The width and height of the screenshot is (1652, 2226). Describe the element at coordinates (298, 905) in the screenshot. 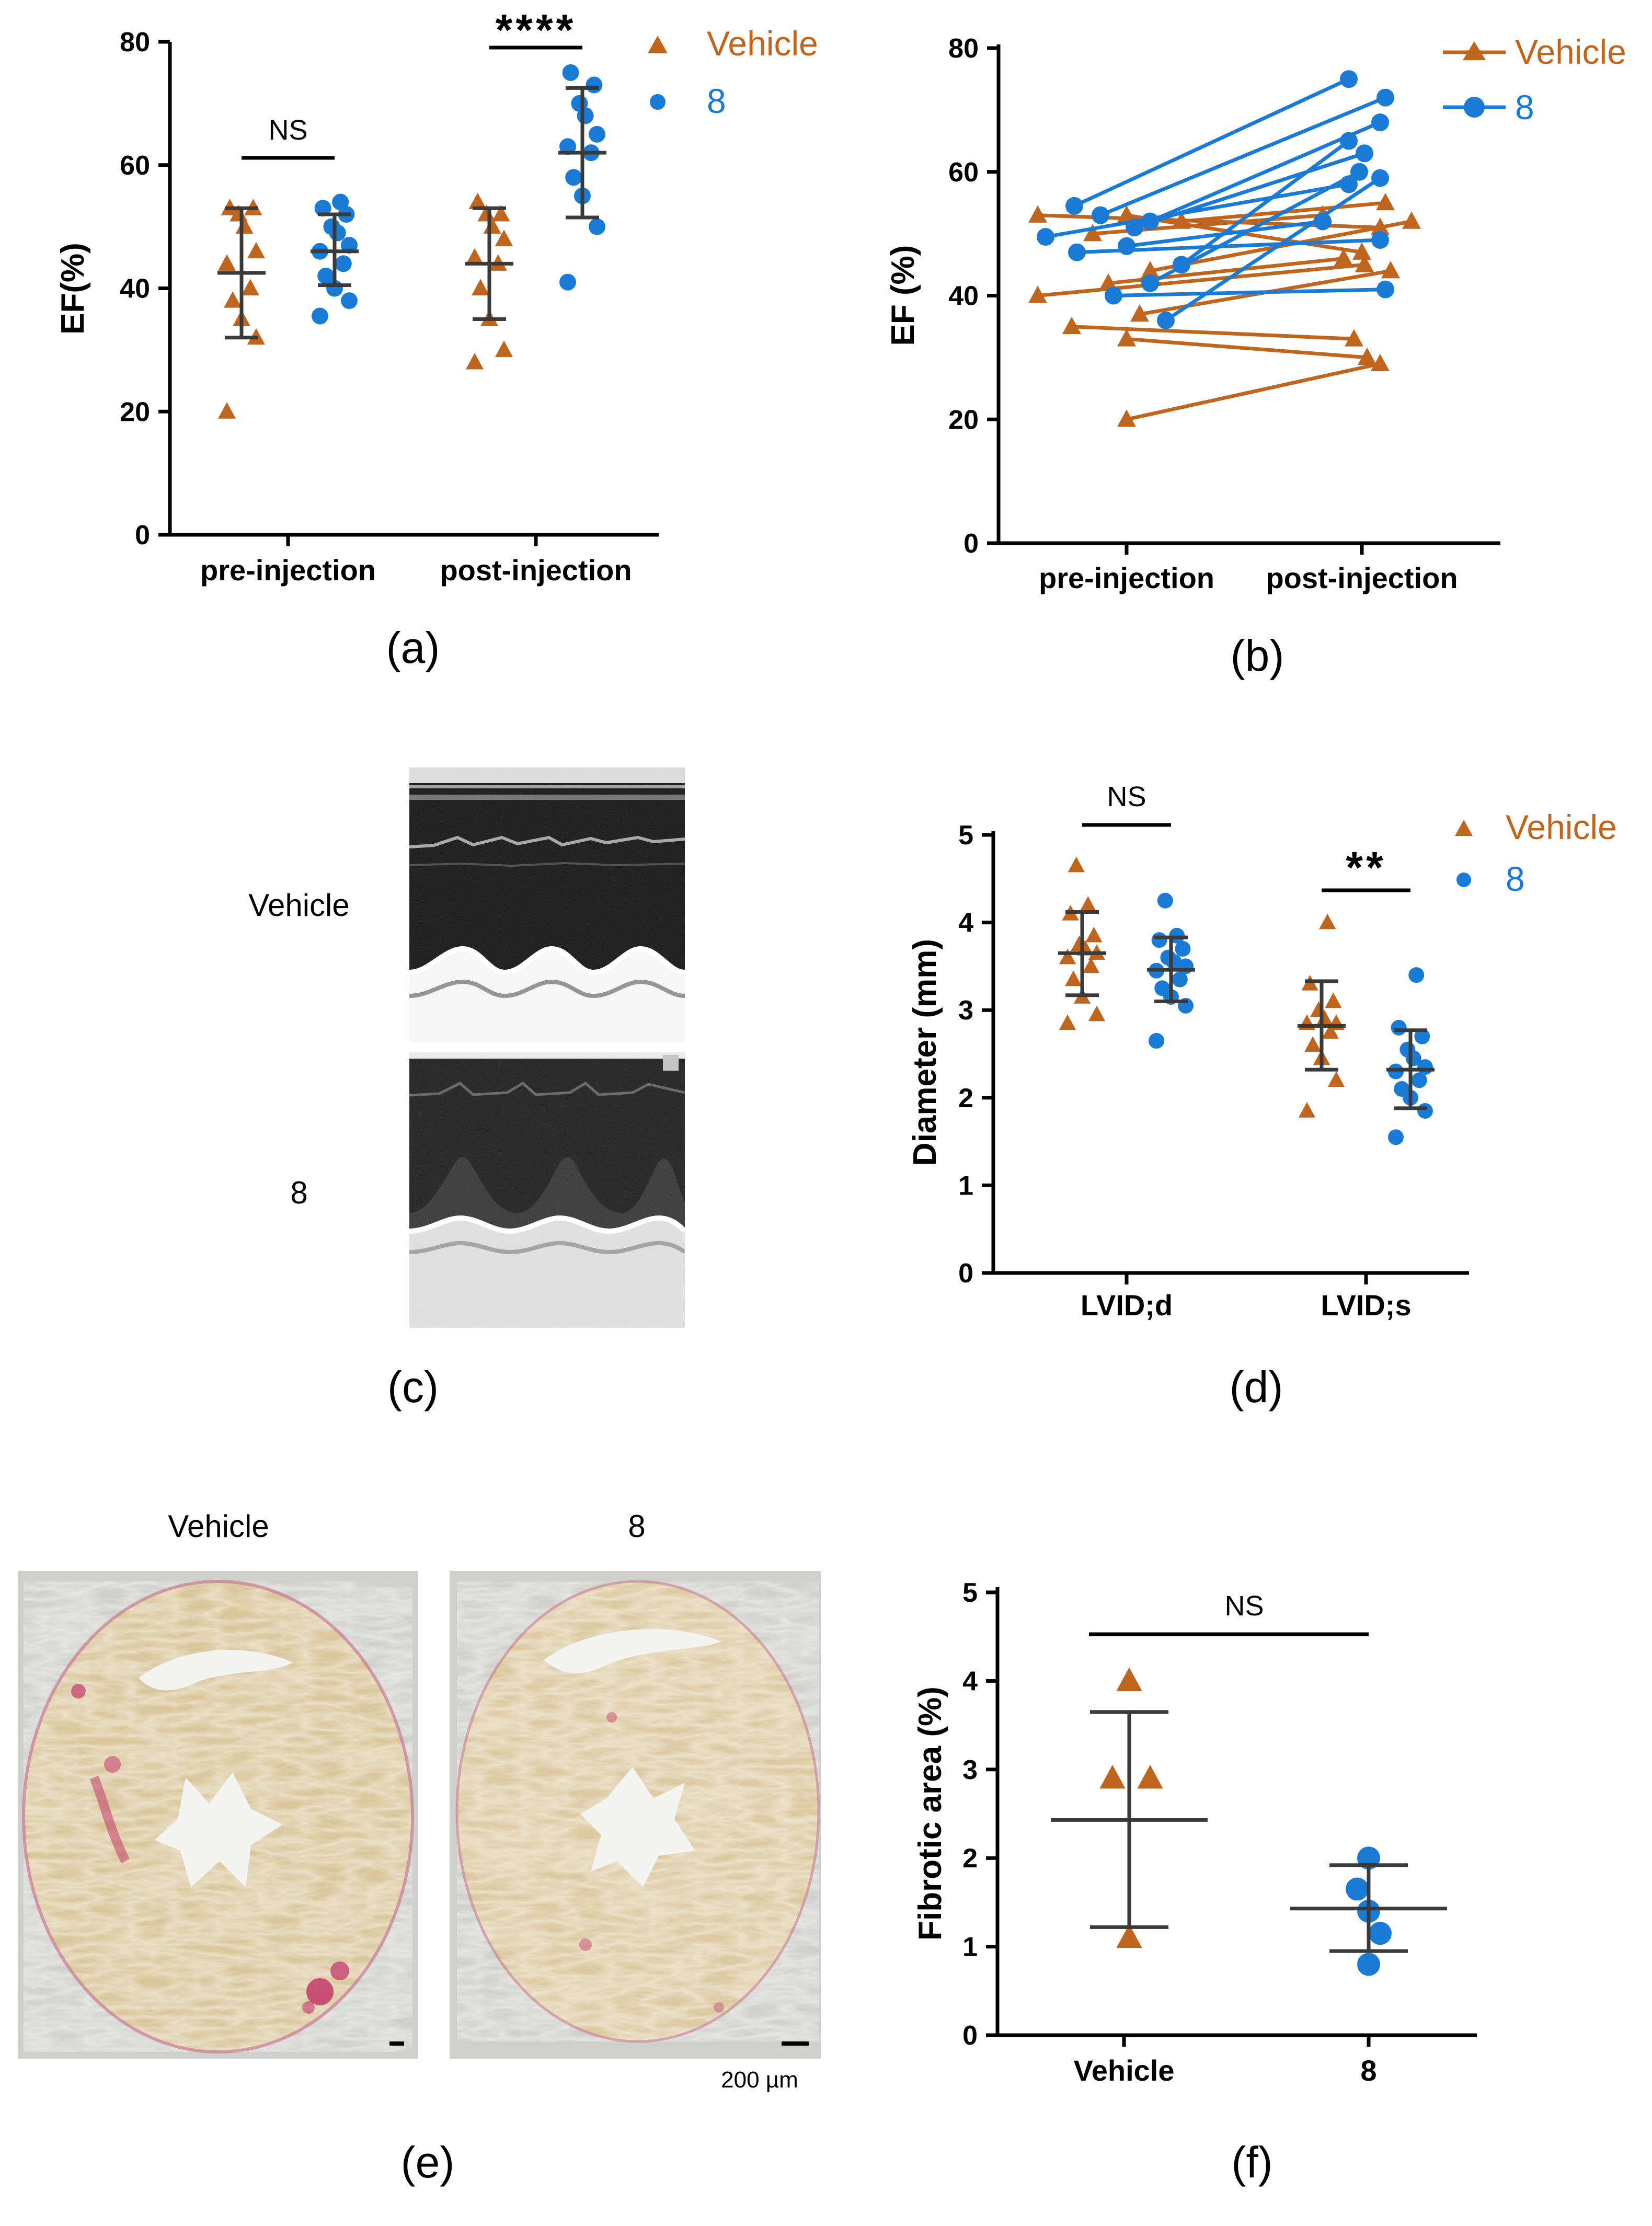

I see `image-label-vehicle: Vehicle` at that location.